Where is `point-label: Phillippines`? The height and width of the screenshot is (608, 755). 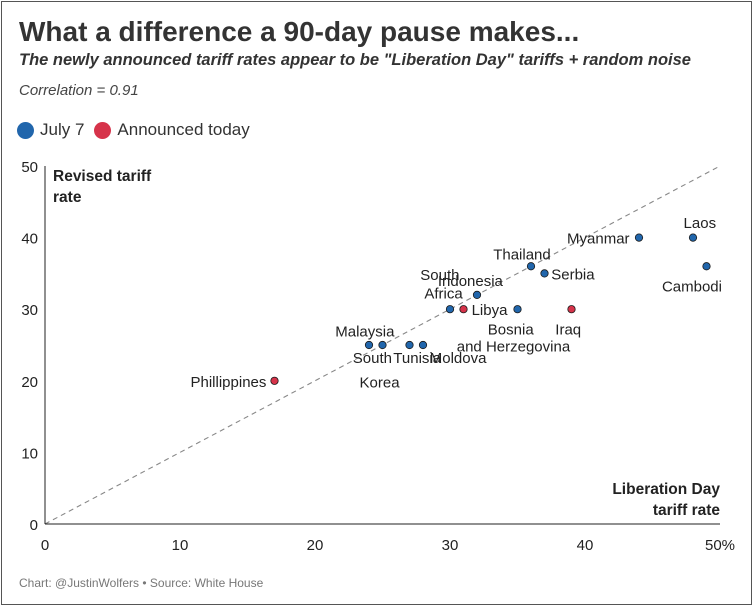 point-label: Phillippines is located at coordinates (229, 382).